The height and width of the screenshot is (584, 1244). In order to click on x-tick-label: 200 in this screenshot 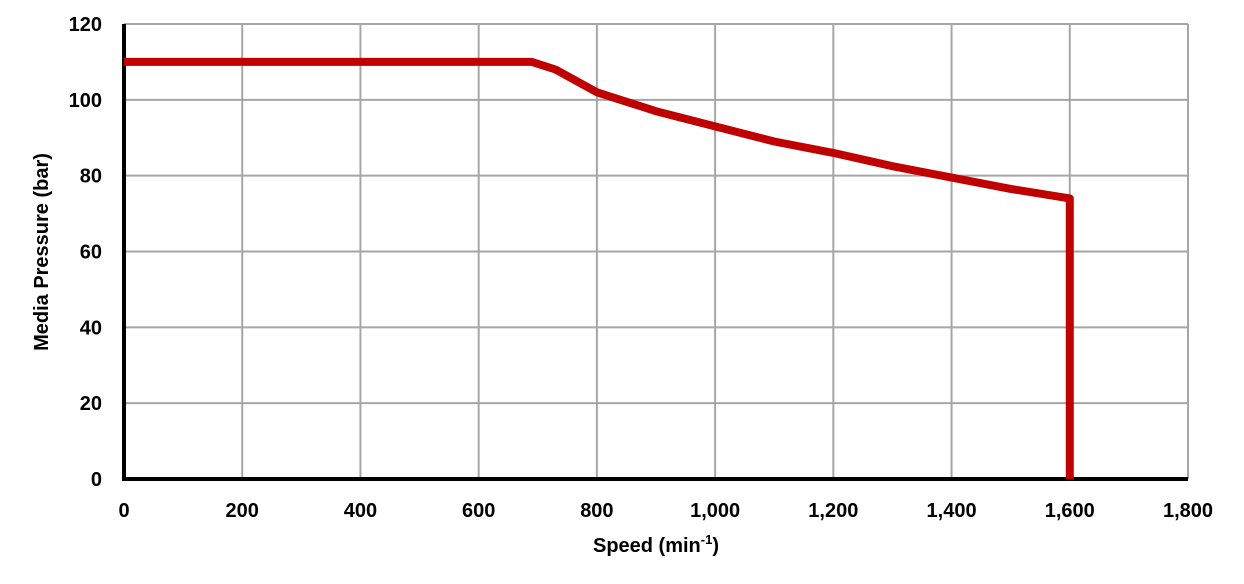, I will do `click(242, 511)`.